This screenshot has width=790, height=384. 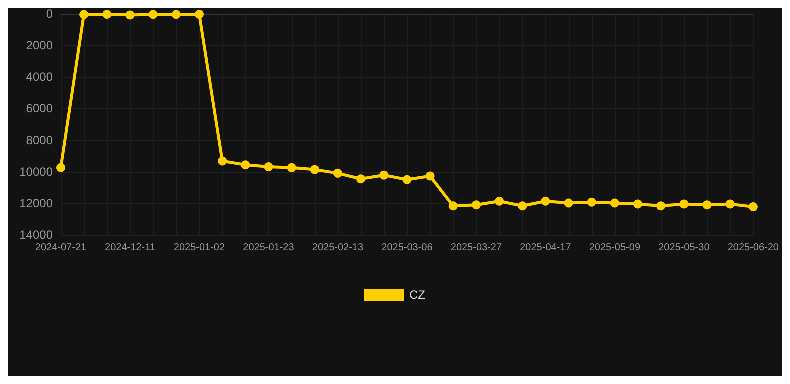 What do you see at coordinates (418, 295) in the screenshot?
I see `legend-label: CZ` at bounding box center [418, 295].